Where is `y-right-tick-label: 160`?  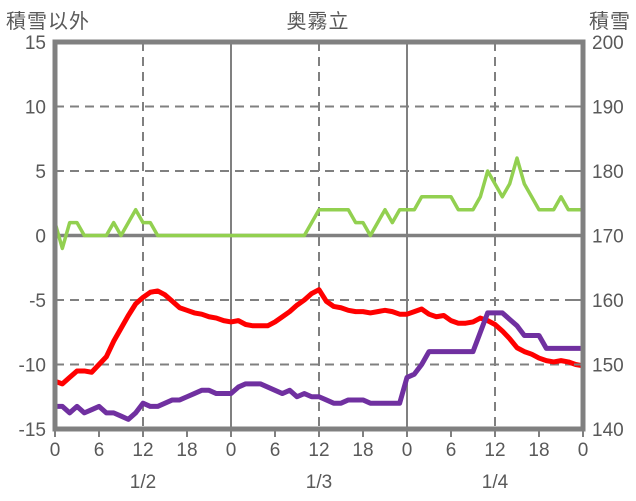 y-right-tick-label: 160 is located at coordinates (608, 301).